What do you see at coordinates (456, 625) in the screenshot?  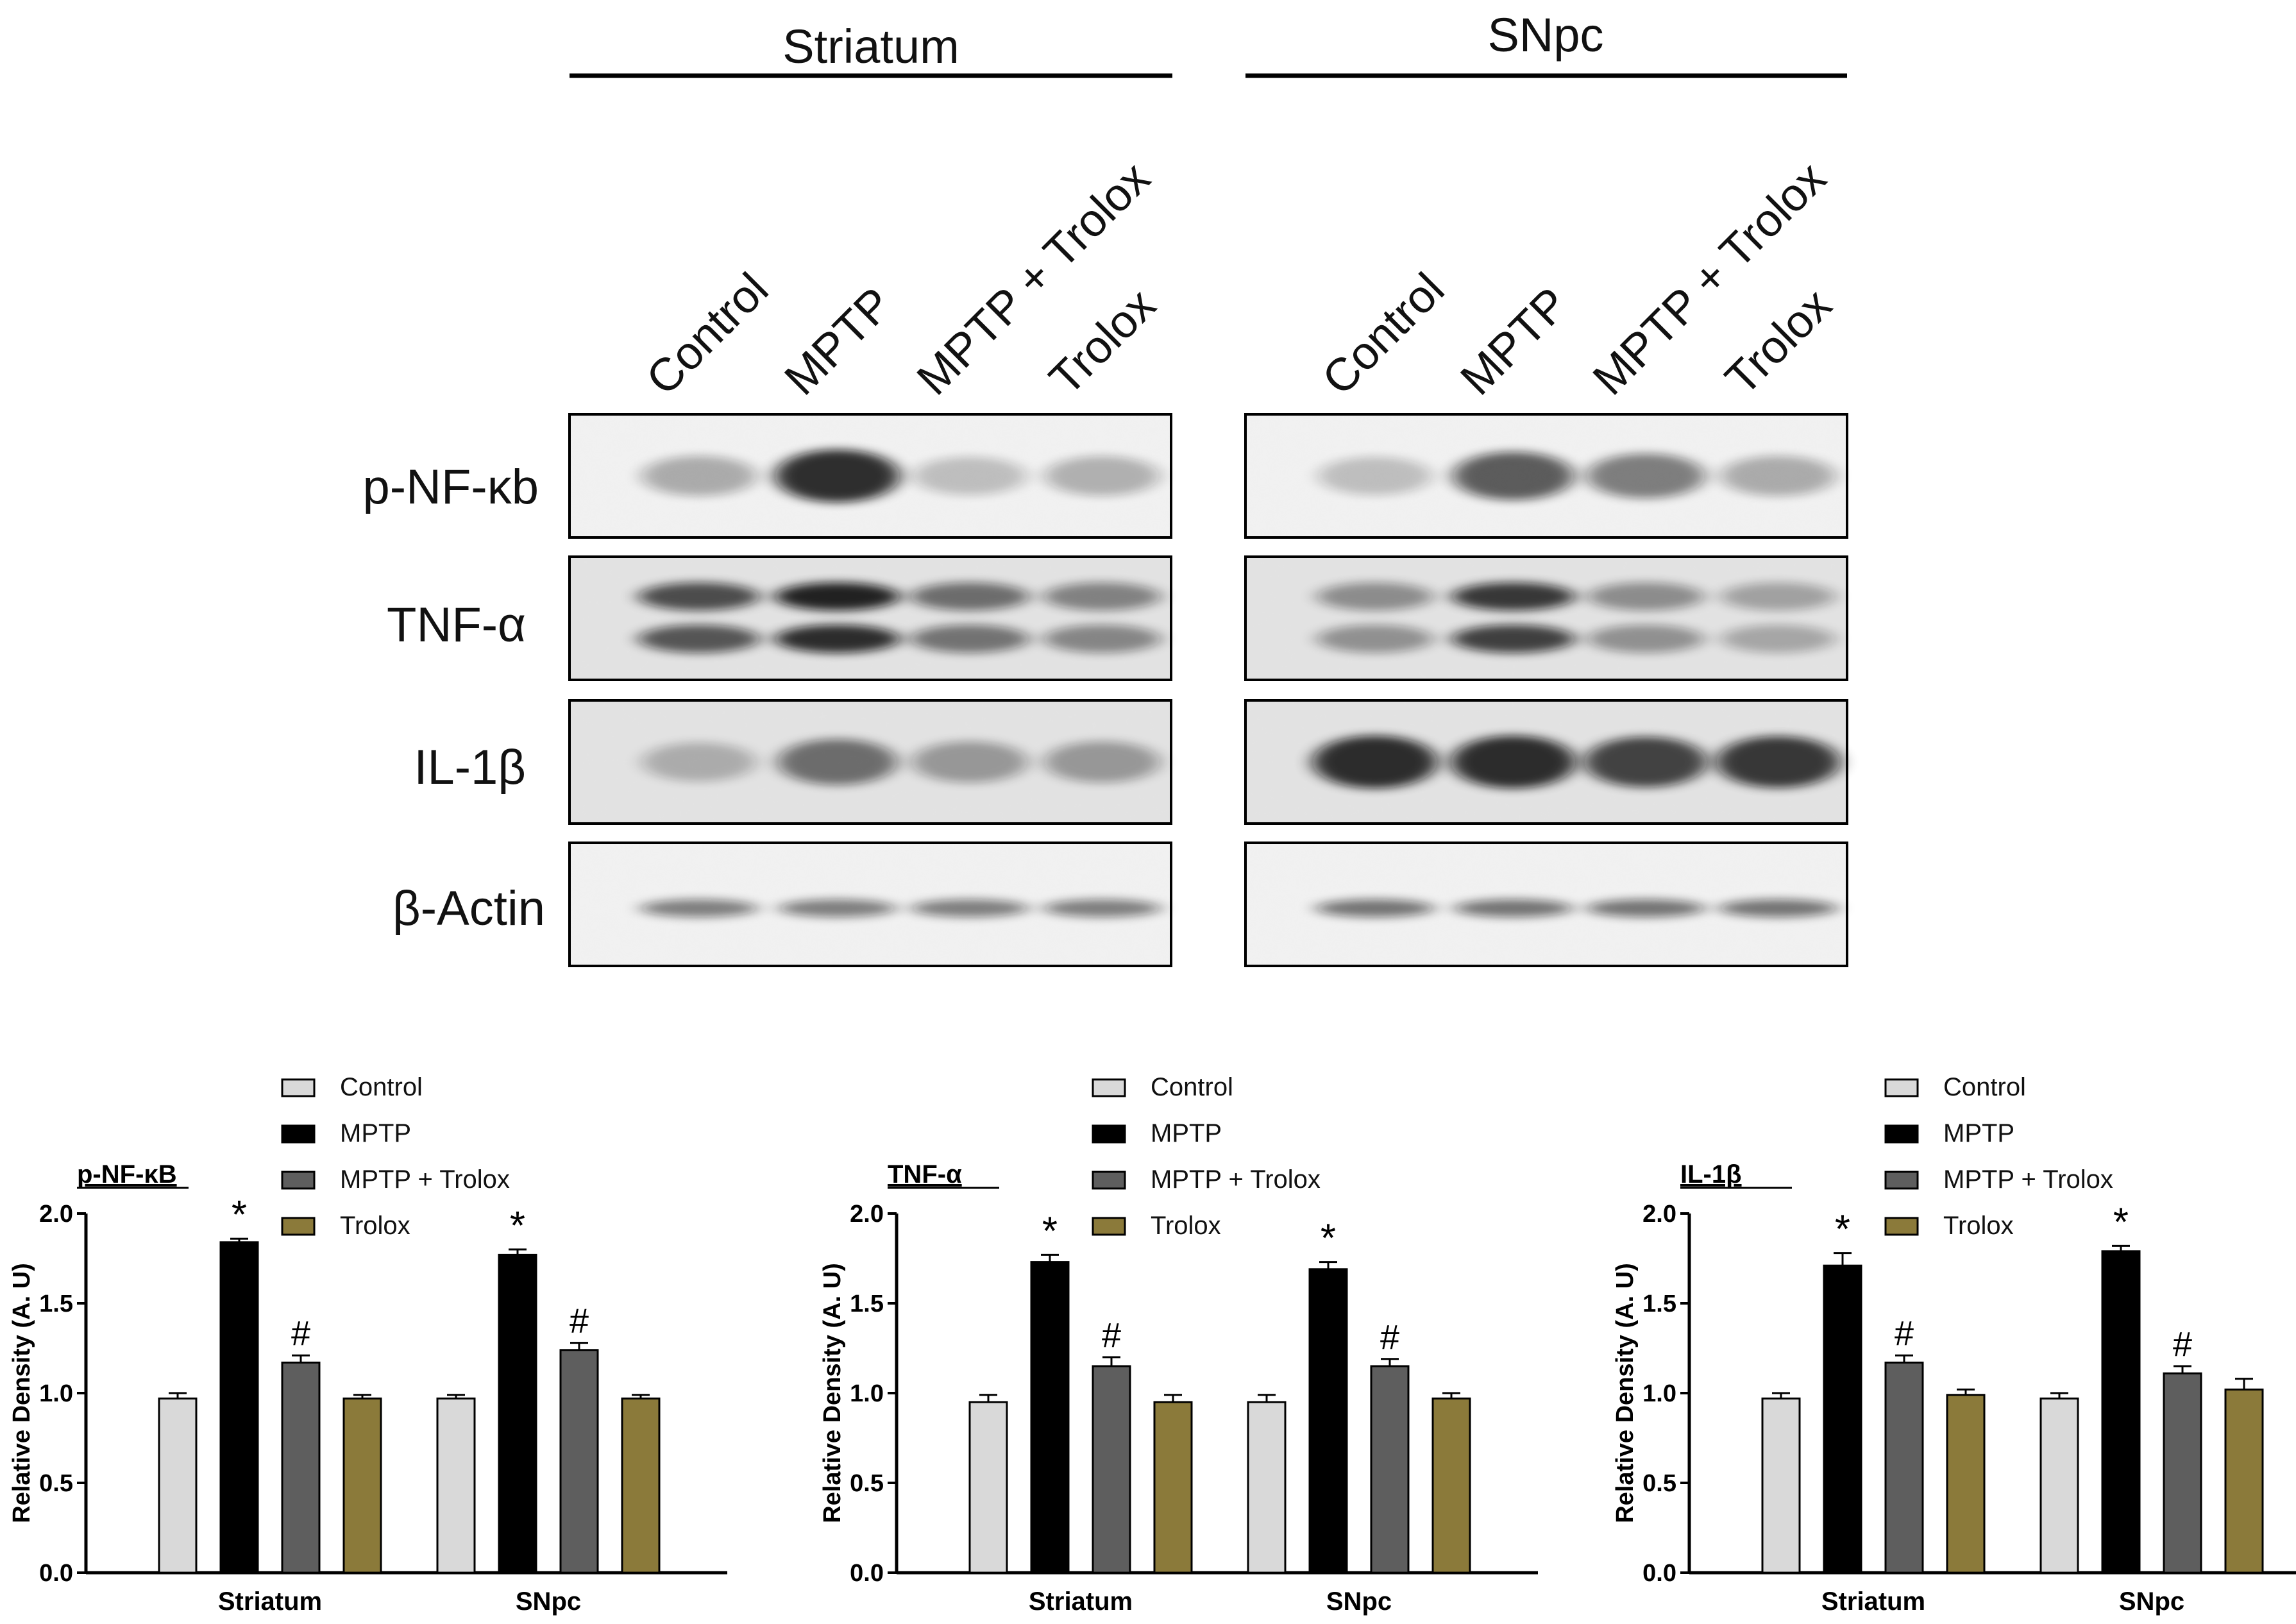 I see `protein-label-tnfa: TNF-α` at bounding box center [456, 625].